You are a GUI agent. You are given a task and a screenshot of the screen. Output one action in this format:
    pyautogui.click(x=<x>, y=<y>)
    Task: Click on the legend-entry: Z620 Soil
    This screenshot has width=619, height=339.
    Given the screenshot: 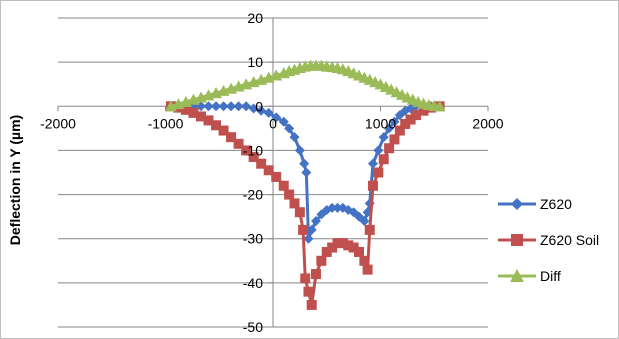 What is the action you would take?
    pyautogui.click(x=548, y=240)
    